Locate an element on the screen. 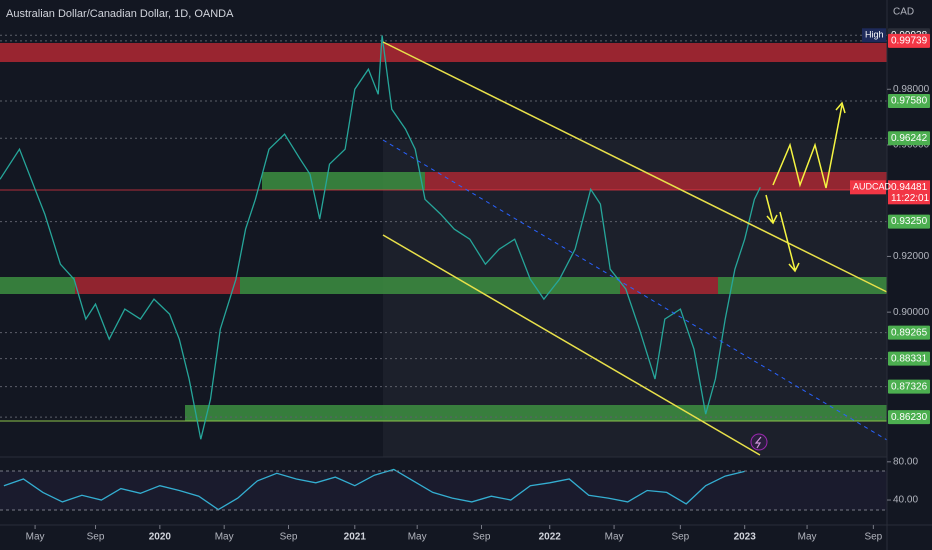 This screenshot has height=550, width=932. y-tick-label: 0.90000 is located at coordinates (911, 312).